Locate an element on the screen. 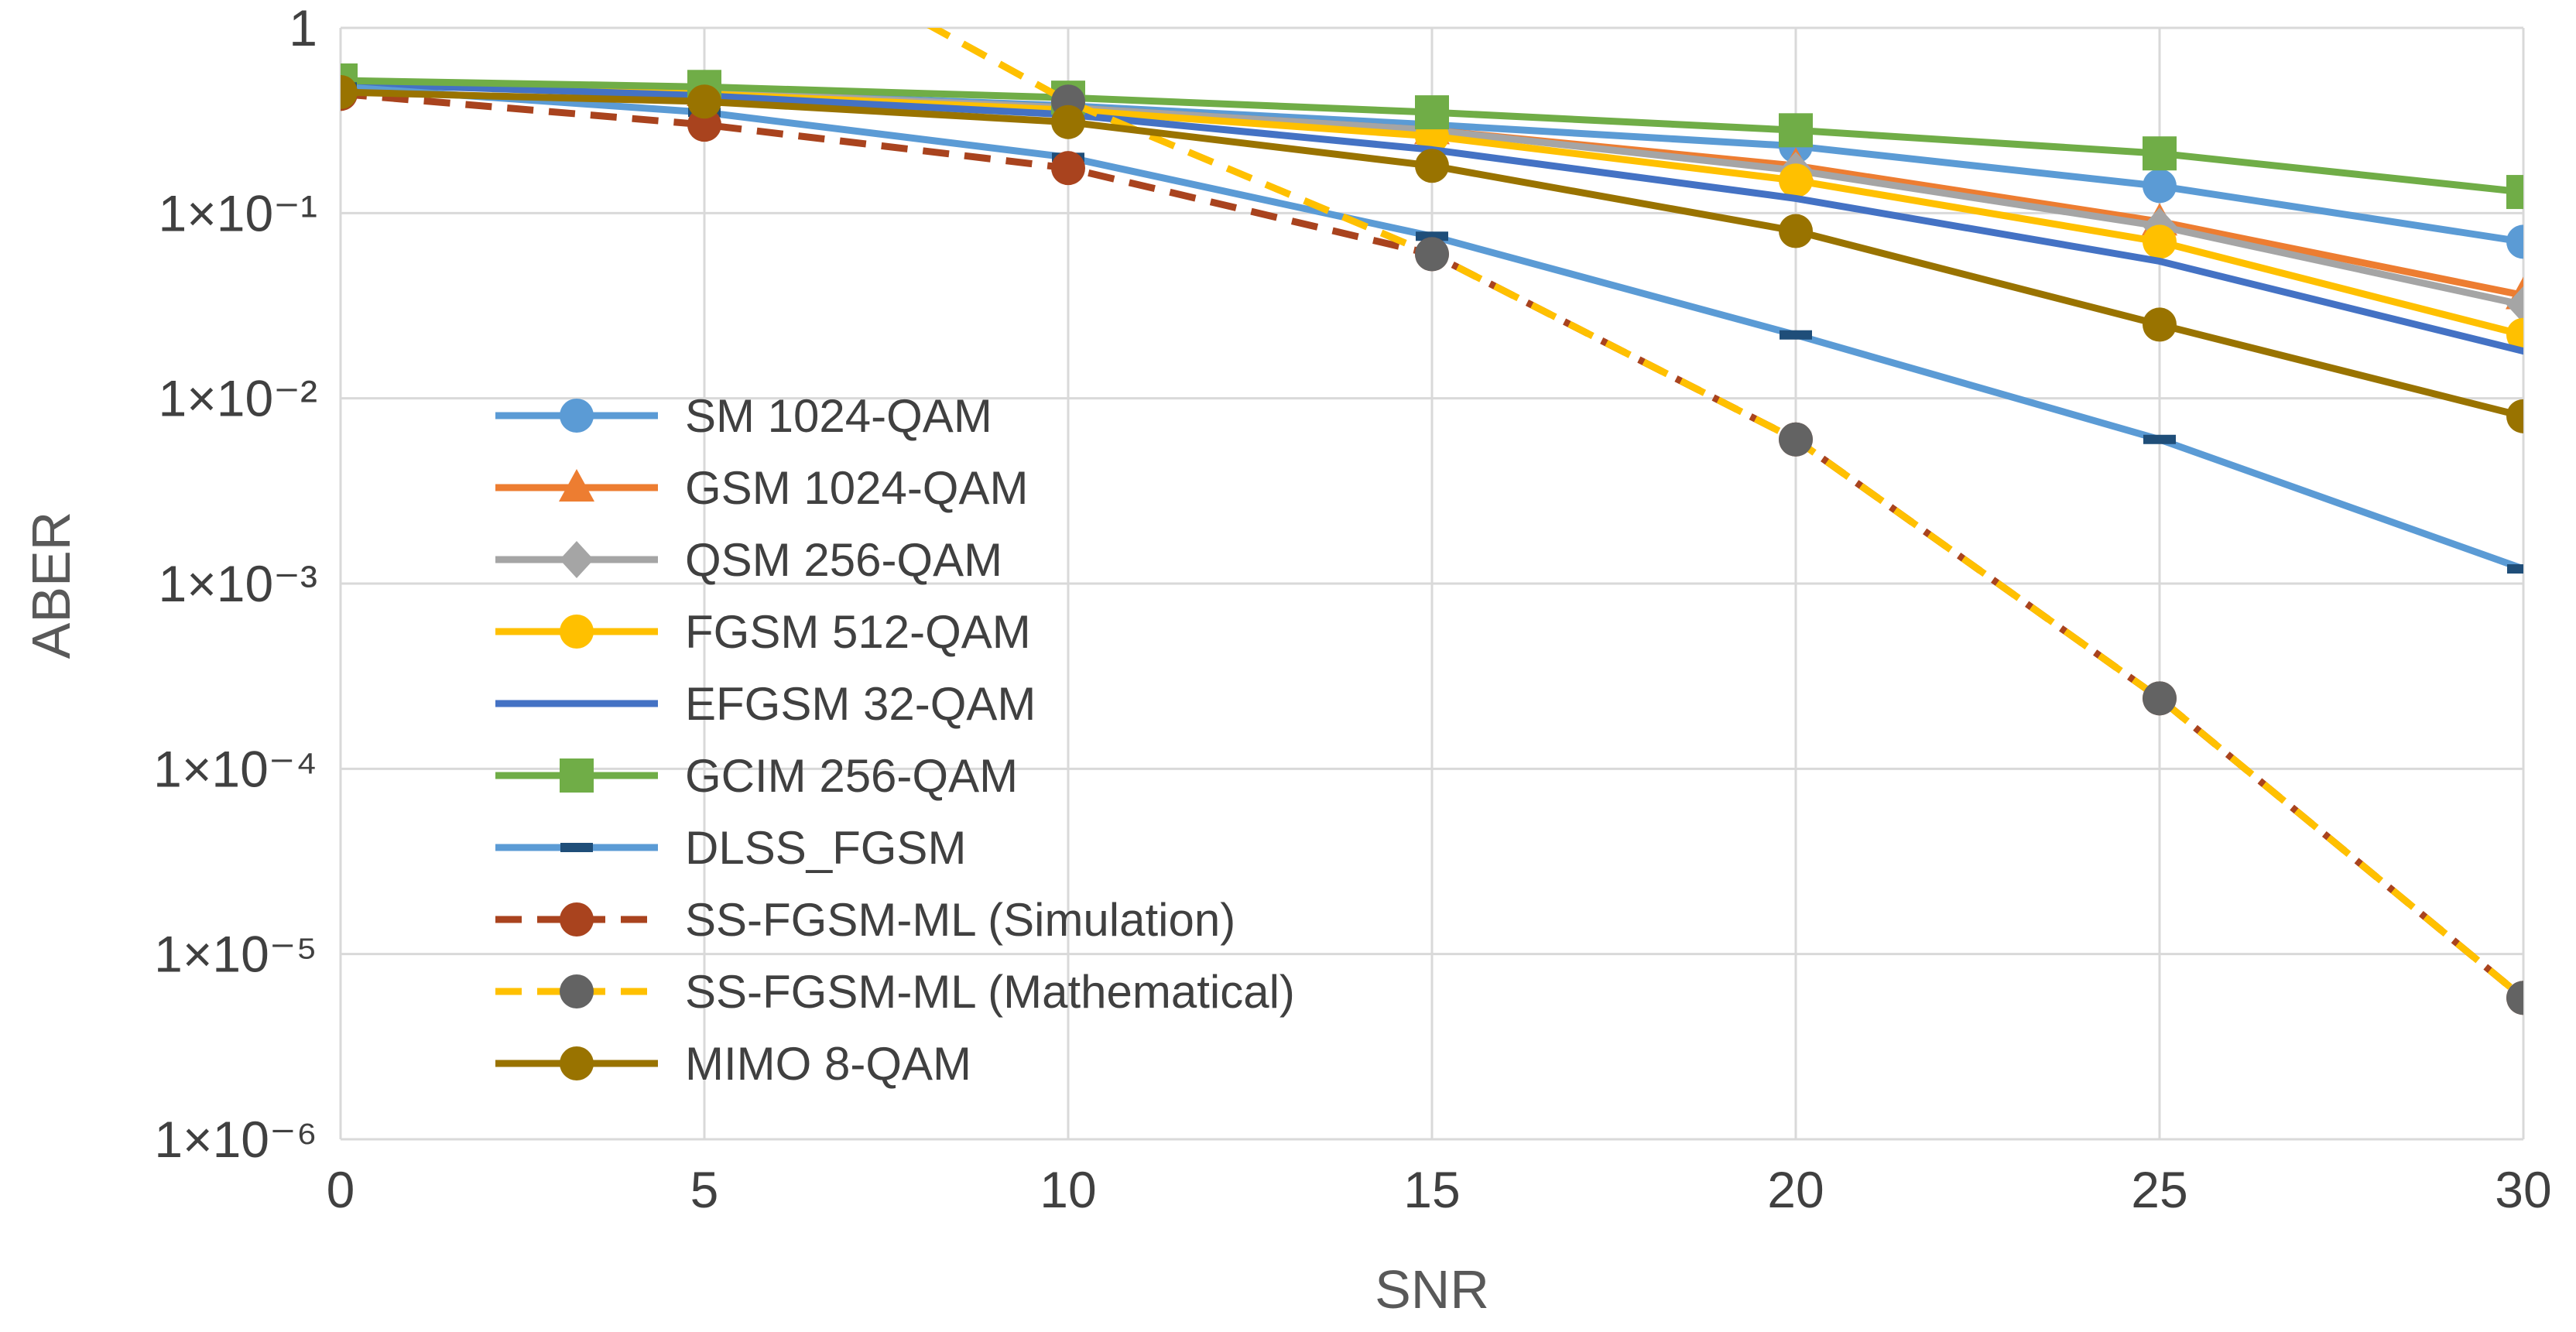 The image size is (2576, 1332). x-tick-label: 25 is located at coordinates (2159, 1189).